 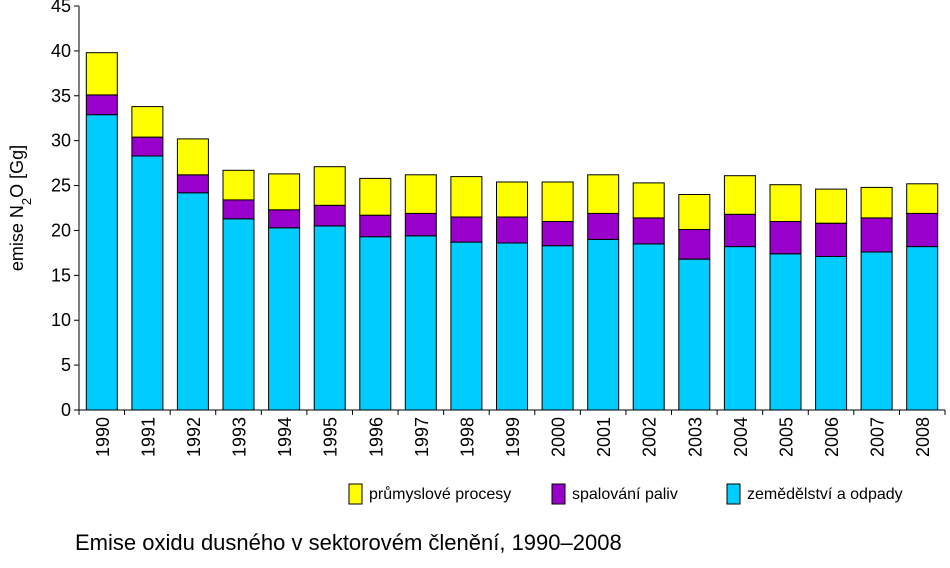 What do you see at coordinates (103, 437) in the screenshot?
I see `x-tick-label: 1990` at bounding box center [103, 437].